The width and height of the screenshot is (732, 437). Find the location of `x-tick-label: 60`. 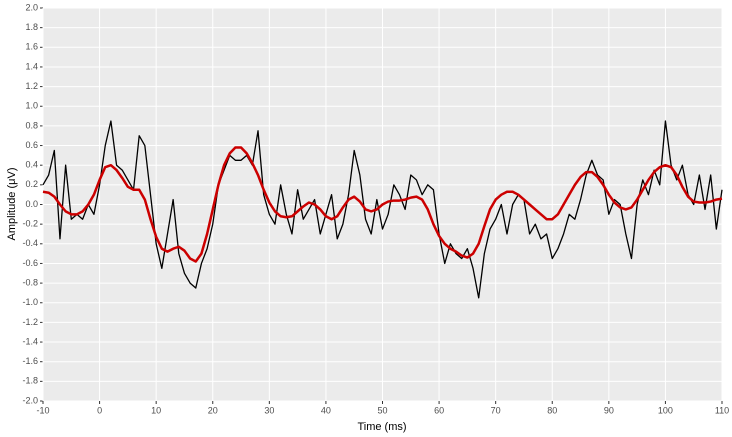

x-tick-label: 60 is located at coordinates (439, 410).